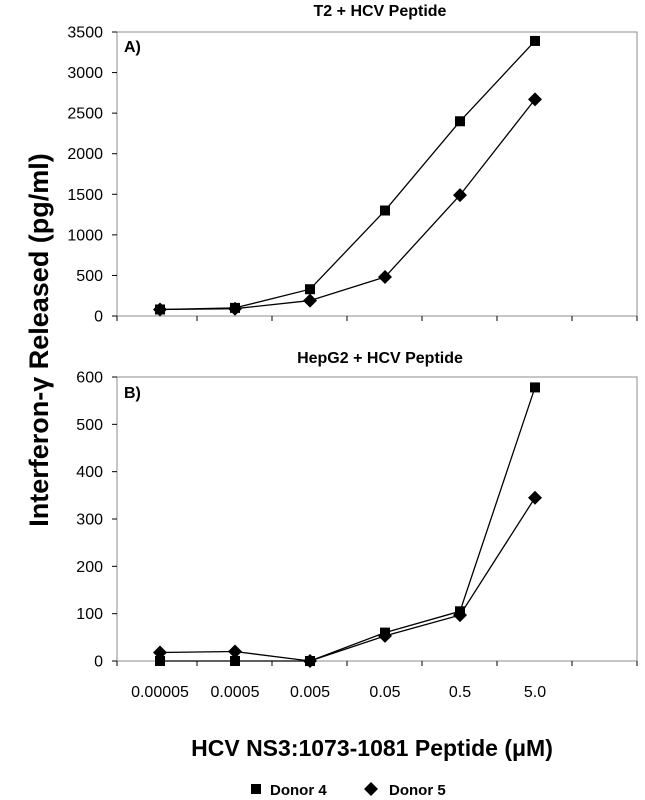 Image resolution: width=645 pixels, height=800 pixels. I want to click on panel-b-title: HepG2 + HCV Peptide, so click(380, 358).